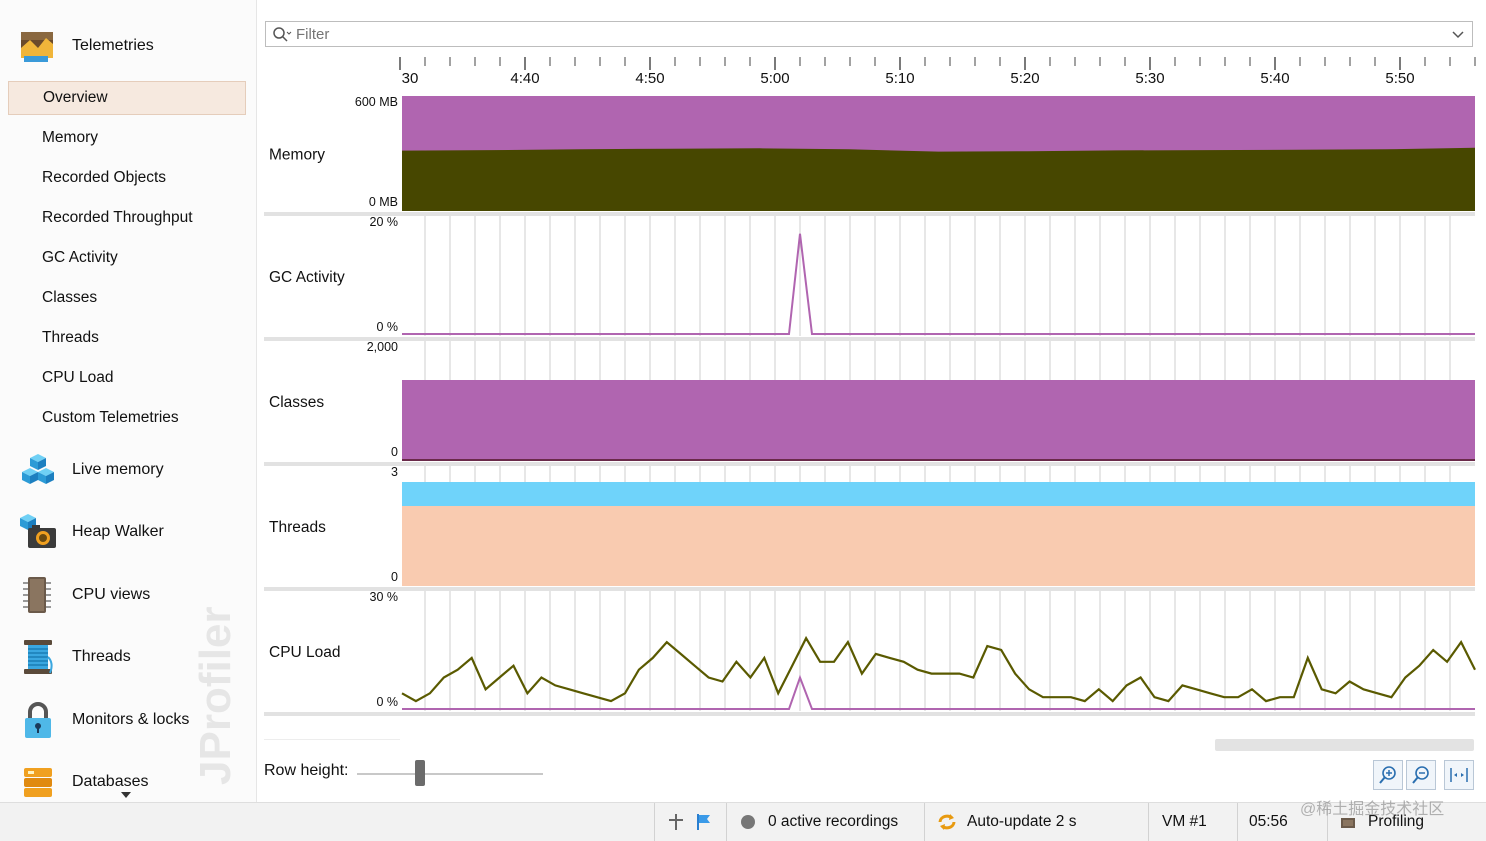 Image resolution: width=1486 pixels, height=841 pixels. What do you see at coordinates (78, 377) in the screenshot?
I see `nav-label: CPU Load` at bounding box center [78, 377].